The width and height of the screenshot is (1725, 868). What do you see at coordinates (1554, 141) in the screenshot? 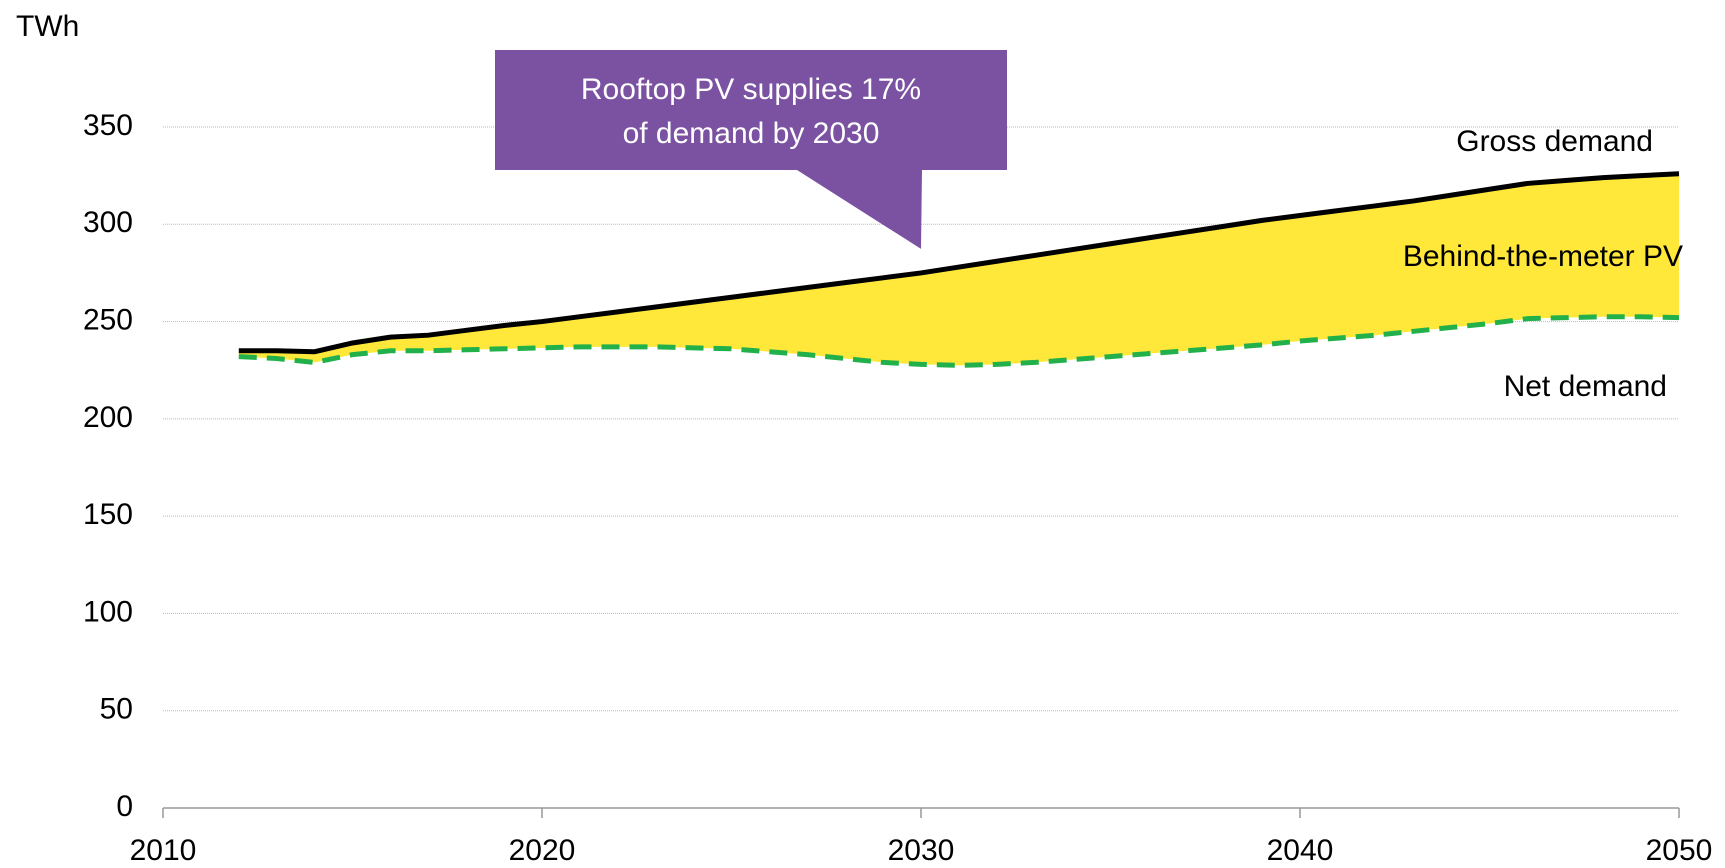
I see `series-label: Gross demand` at bounding box center [1554, 141].